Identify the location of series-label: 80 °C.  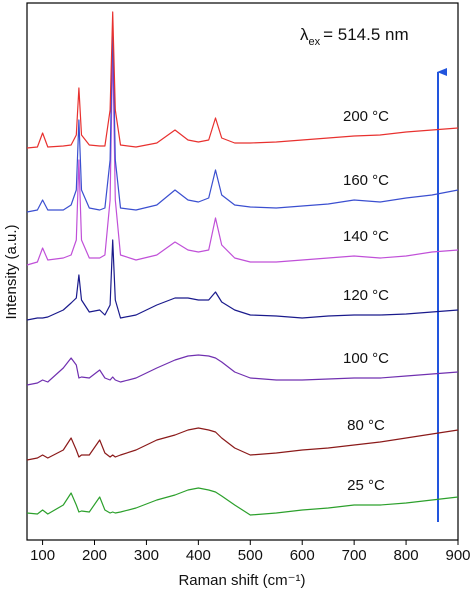
(366, 425).